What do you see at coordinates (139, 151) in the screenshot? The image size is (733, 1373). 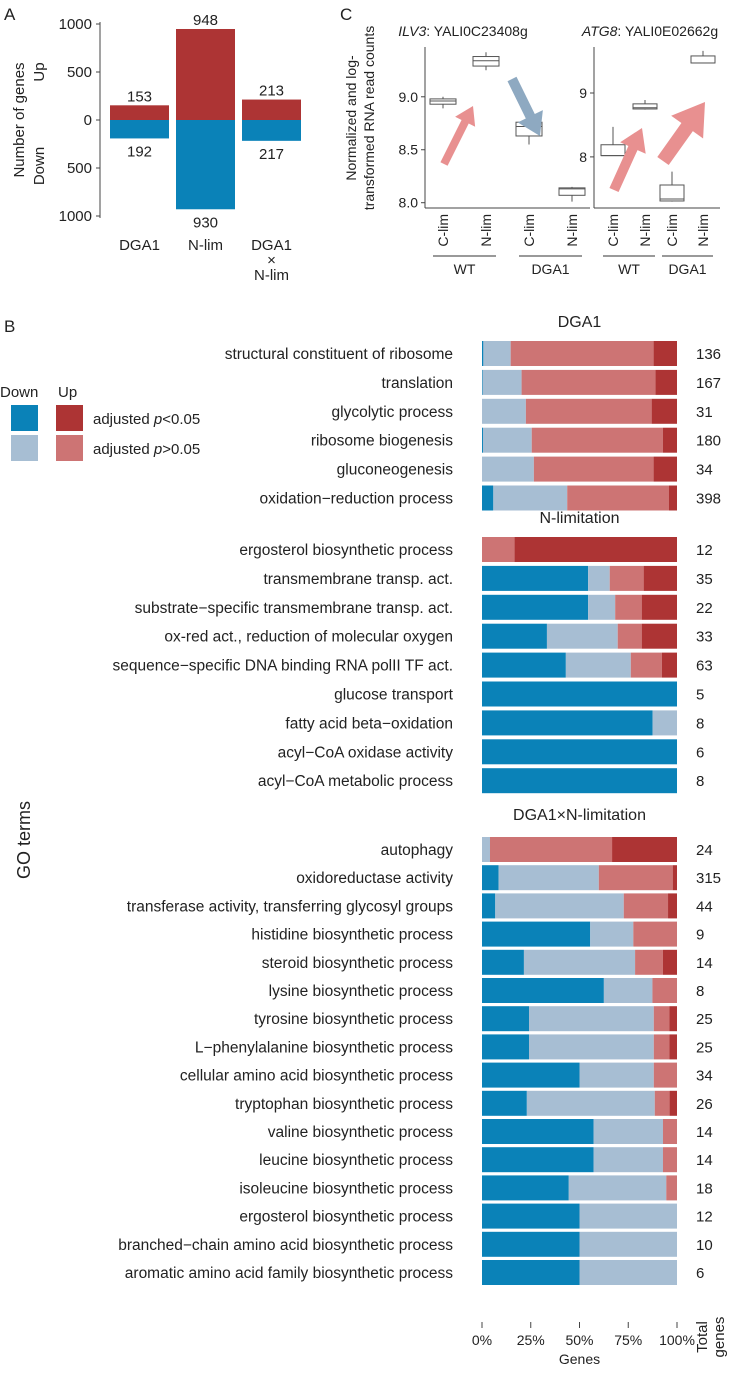 I see `panel-a-data-label-down: 192` at bounding box center [139, 151].